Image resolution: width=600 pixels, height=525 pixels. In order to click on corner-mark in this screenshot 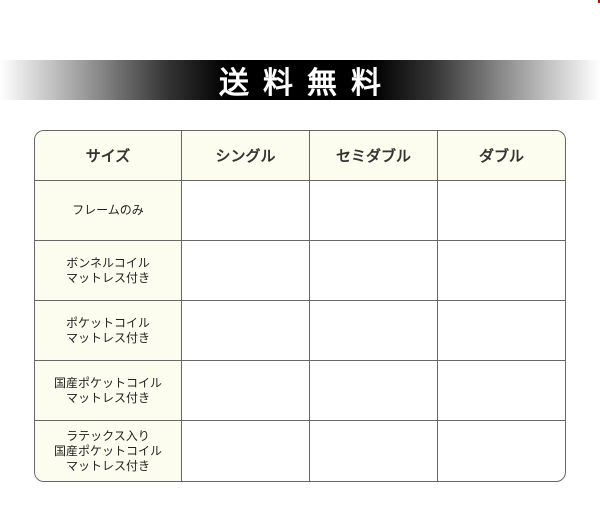, I will do `click(599, 1)`.